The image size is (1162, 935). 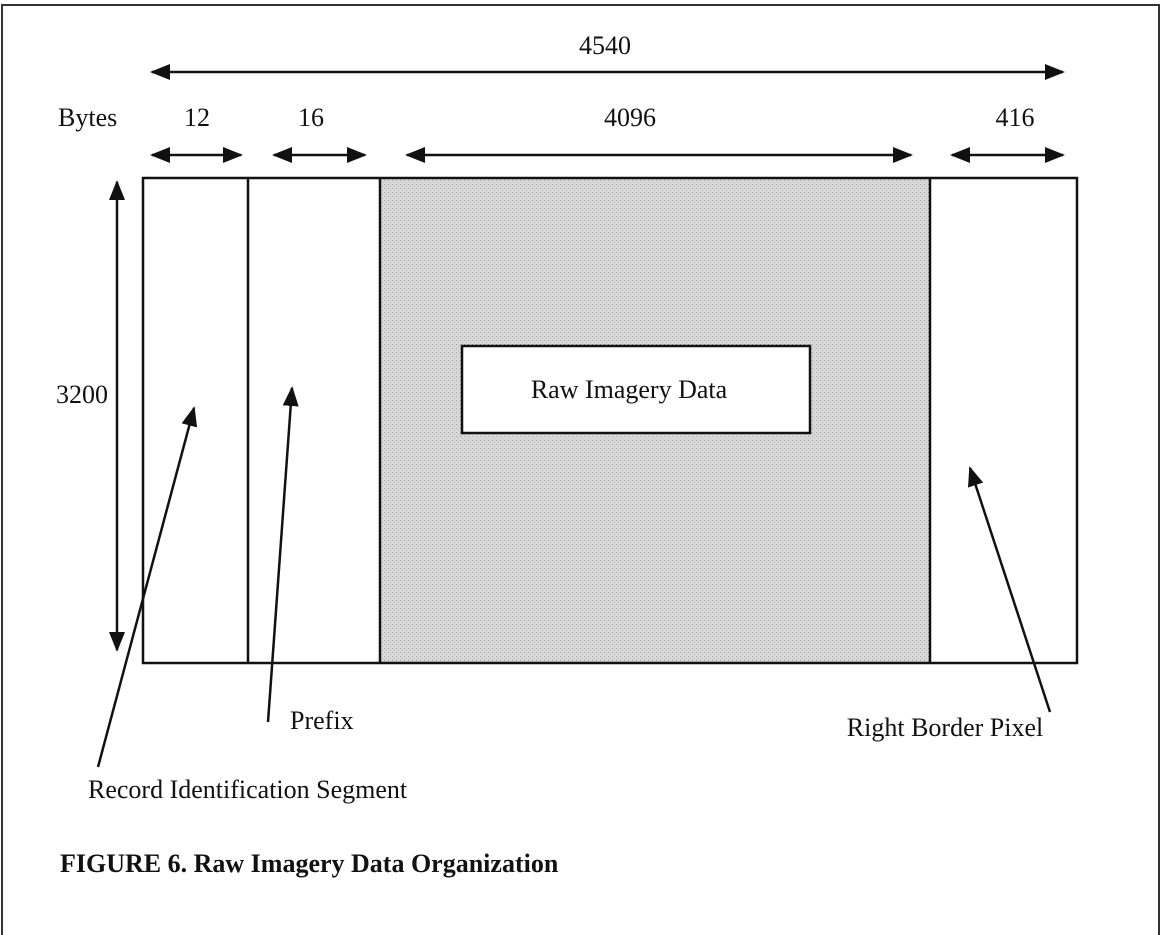 I want to click on height-label: 3200, so click(x=82, y=394).